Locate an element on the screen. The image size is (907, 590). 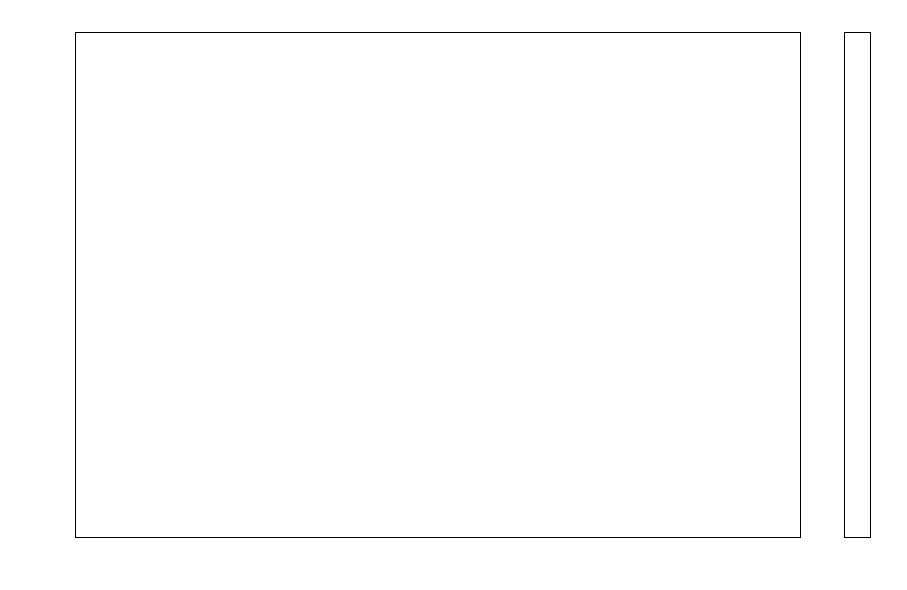
colorbar-canvas is located at coordinates (857, 285).